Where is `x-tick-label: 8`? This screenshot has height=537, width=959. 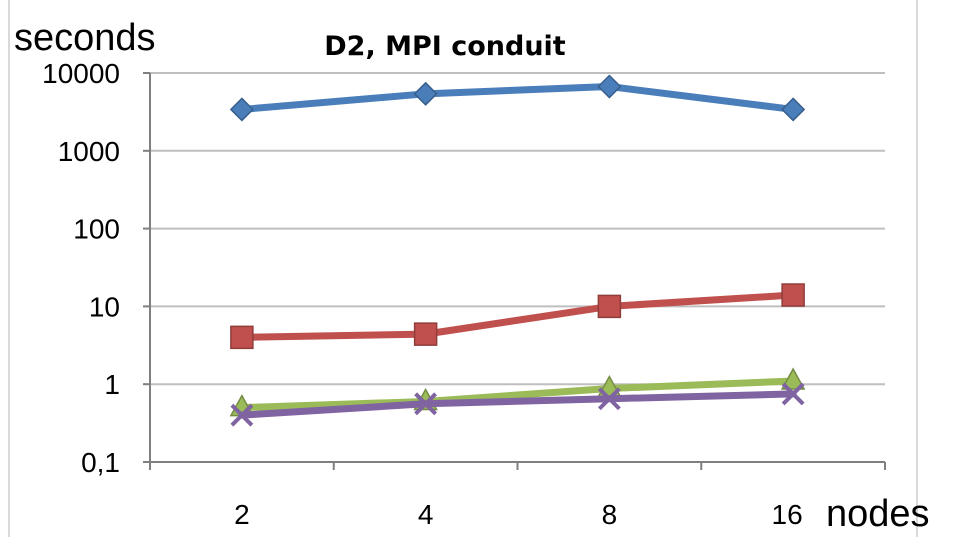
x-tick-label: 8 is located at coordinates (610, 514).